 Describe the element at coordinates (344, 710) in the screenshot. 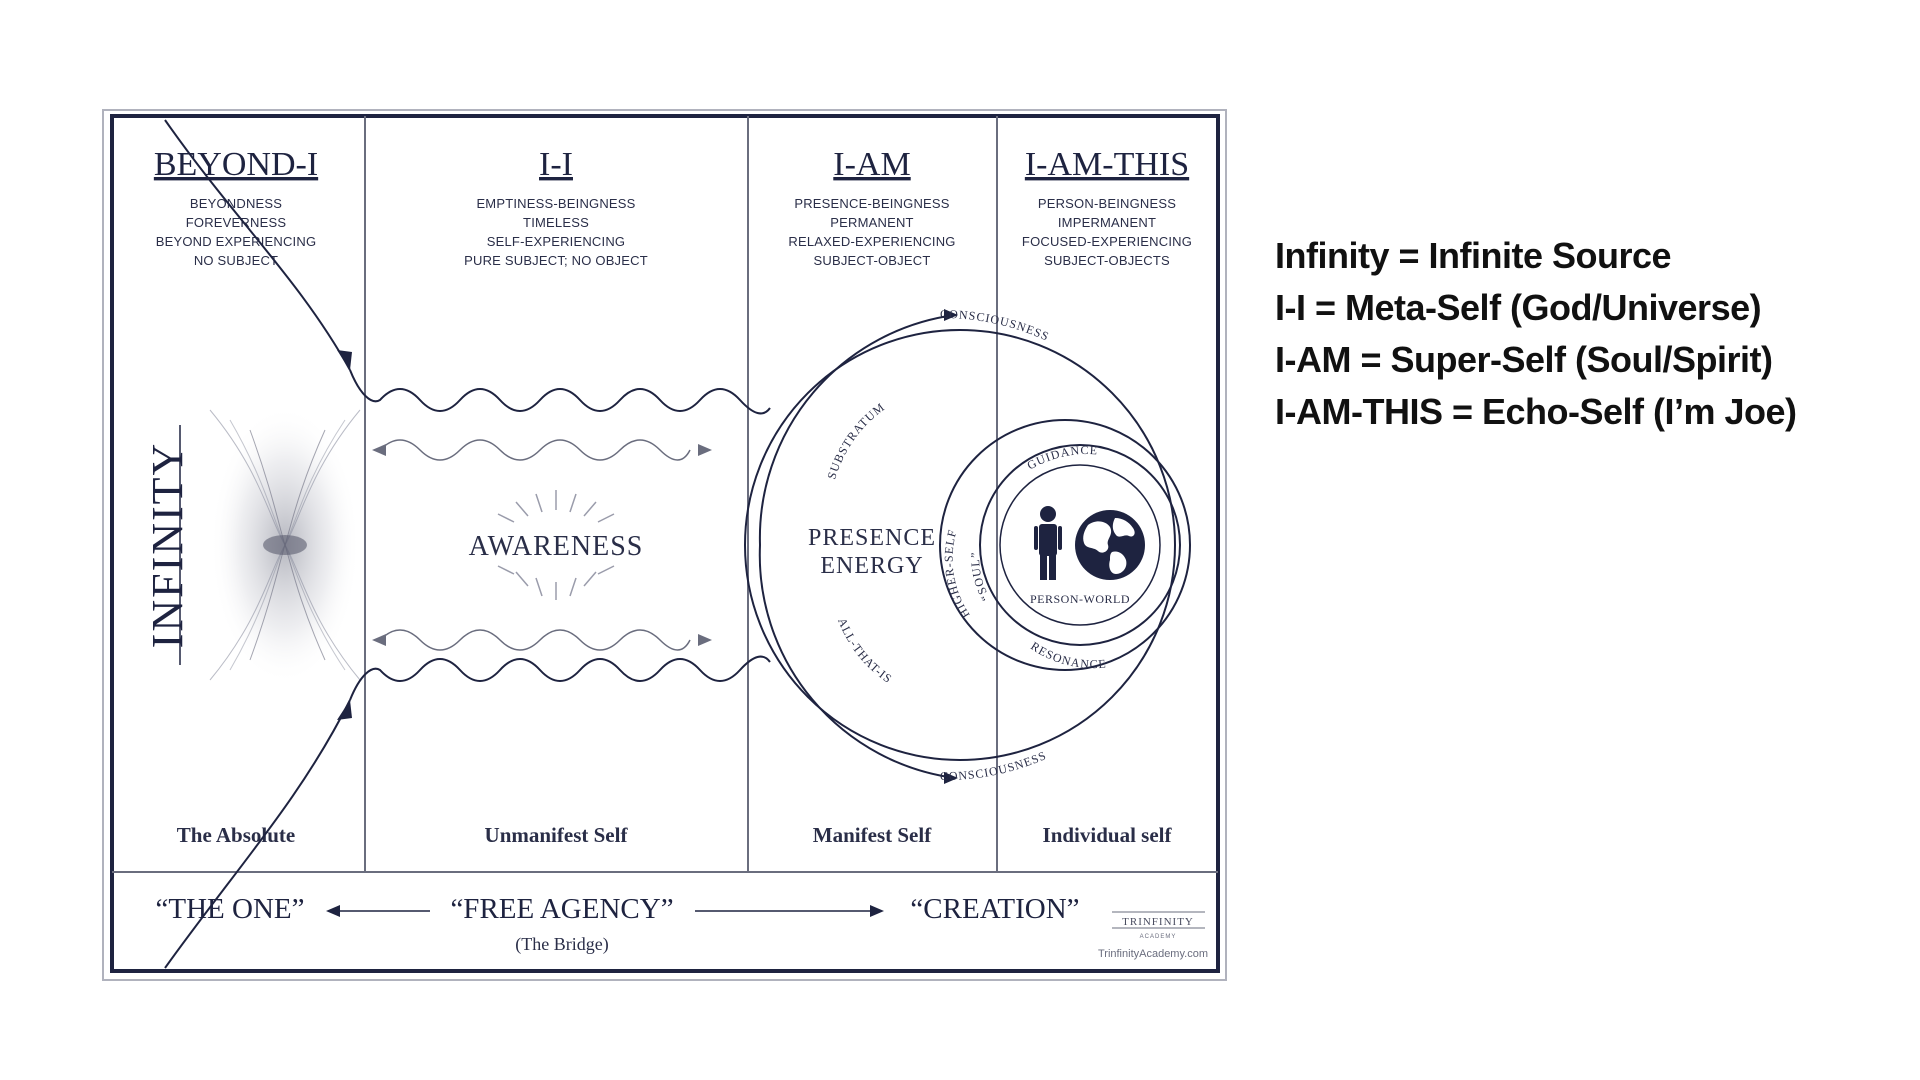

I see `arrowhead-down` at that location.